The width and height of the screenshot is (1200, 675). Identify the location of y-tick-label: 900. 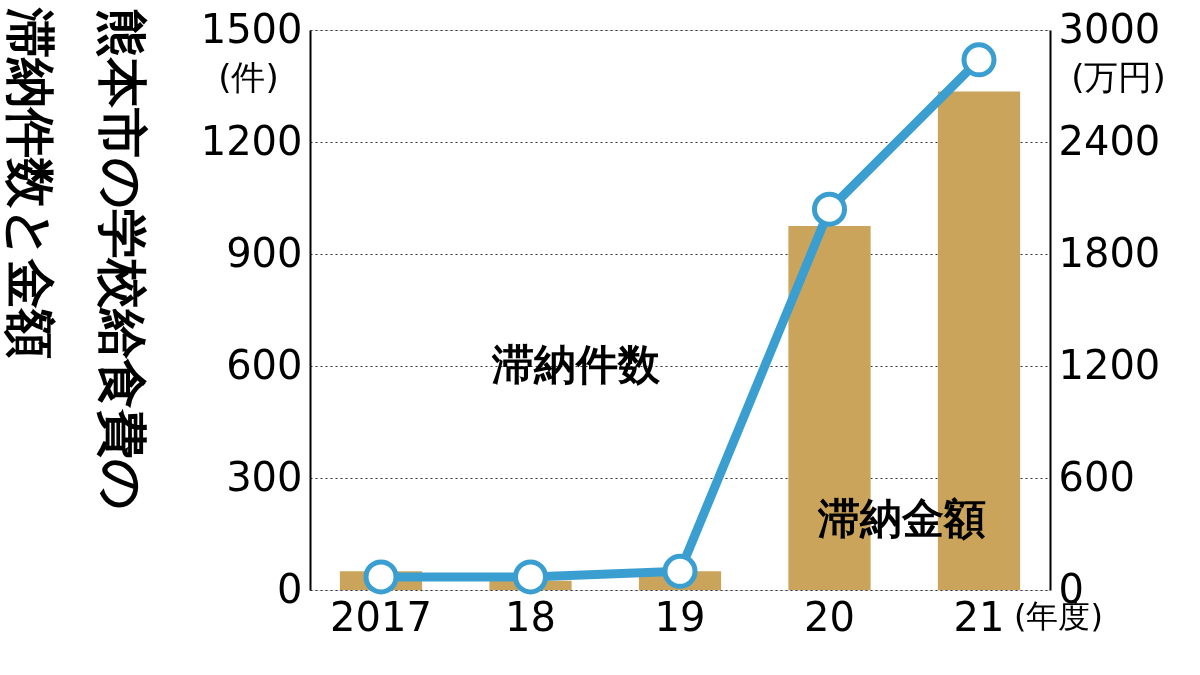
(264, 252).